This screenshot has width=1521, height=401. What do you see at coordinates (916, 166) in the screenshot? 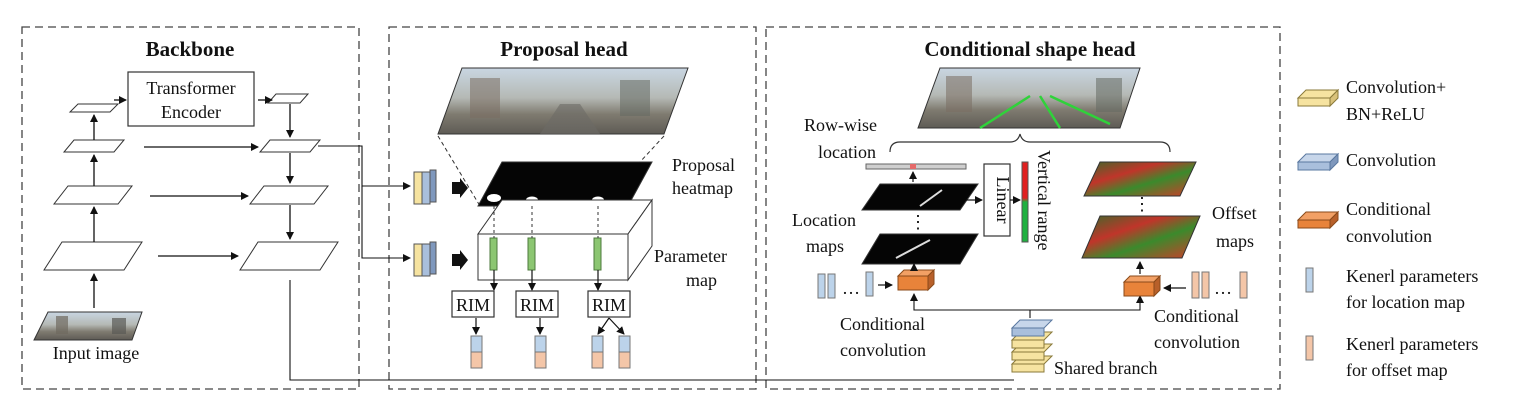
I see `row-wise-location-strip` at bounding box center [916, 166].